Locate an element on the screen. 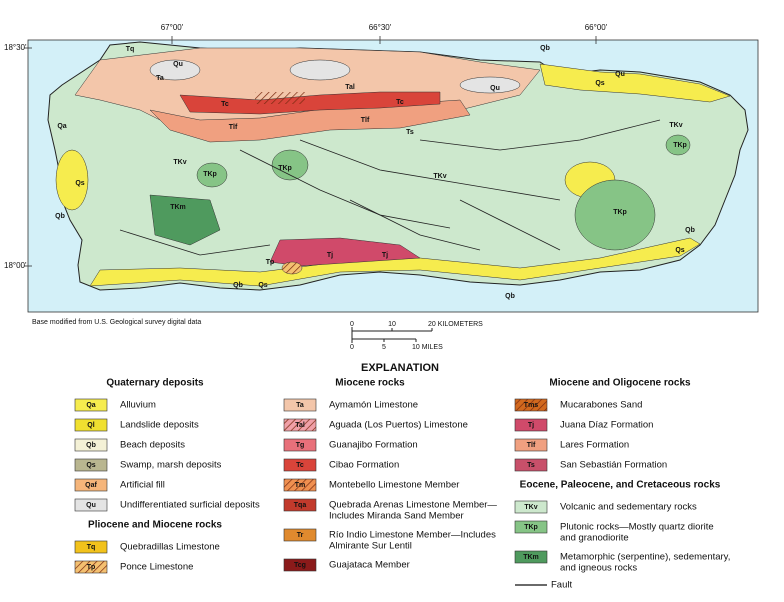 The height and width of the screenshot is (602, 784). legend-label: Volcanic and sedementary rocks is located at coordinates (628, 507).